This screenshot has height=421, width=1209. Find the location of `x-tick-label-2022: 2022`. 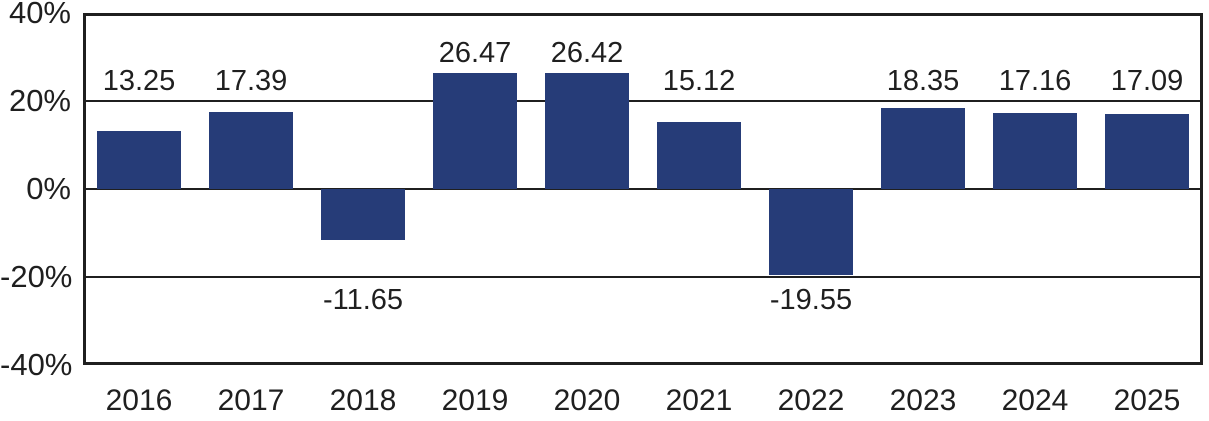

x-tick-label-2022: 2022 is located at coordinates (811, 400).